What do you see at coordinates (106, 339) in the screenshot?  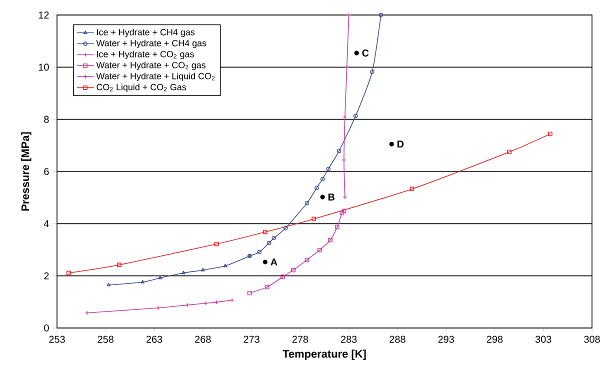 I see `x-tick-label: 258` at bounding box center [106, 339].